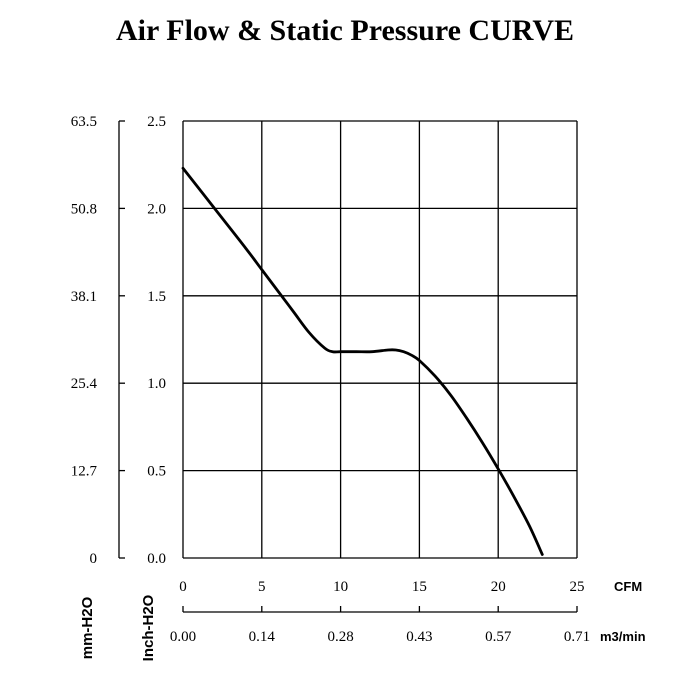  I want to click on y-inch-tick-label: 1.0, so click(156, 384).